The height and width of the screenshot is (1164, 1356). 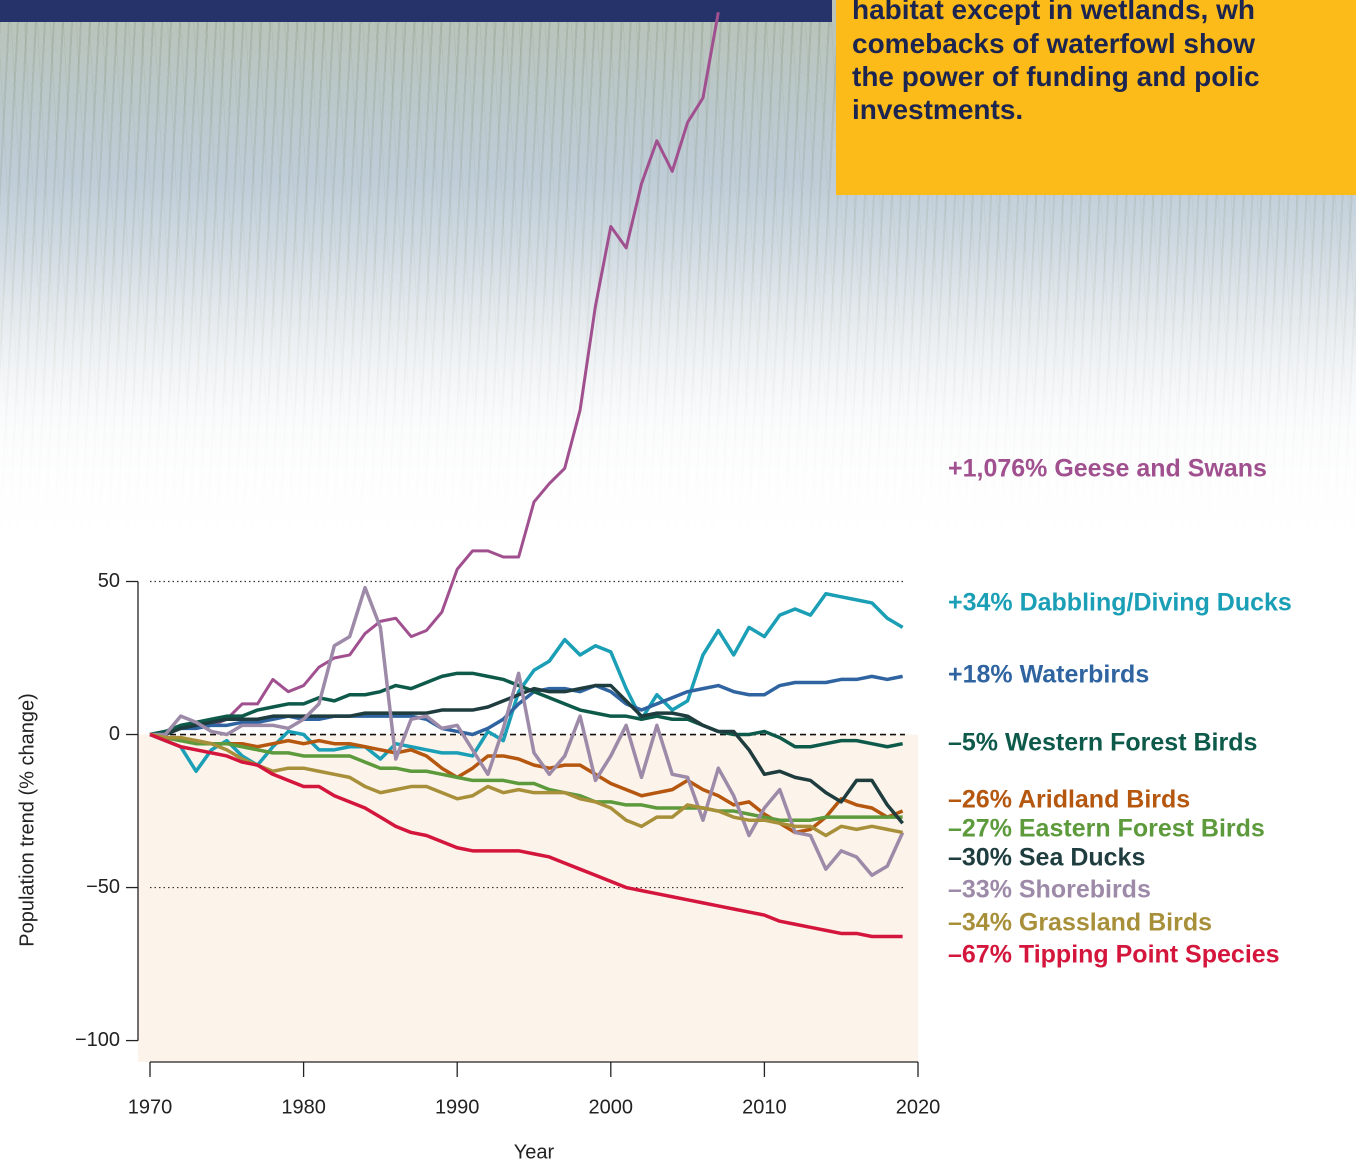 What do you see at coordinates (938, 109) in the screenshot?
I see `callout-line: investments.` at bounding box center [938, 109].